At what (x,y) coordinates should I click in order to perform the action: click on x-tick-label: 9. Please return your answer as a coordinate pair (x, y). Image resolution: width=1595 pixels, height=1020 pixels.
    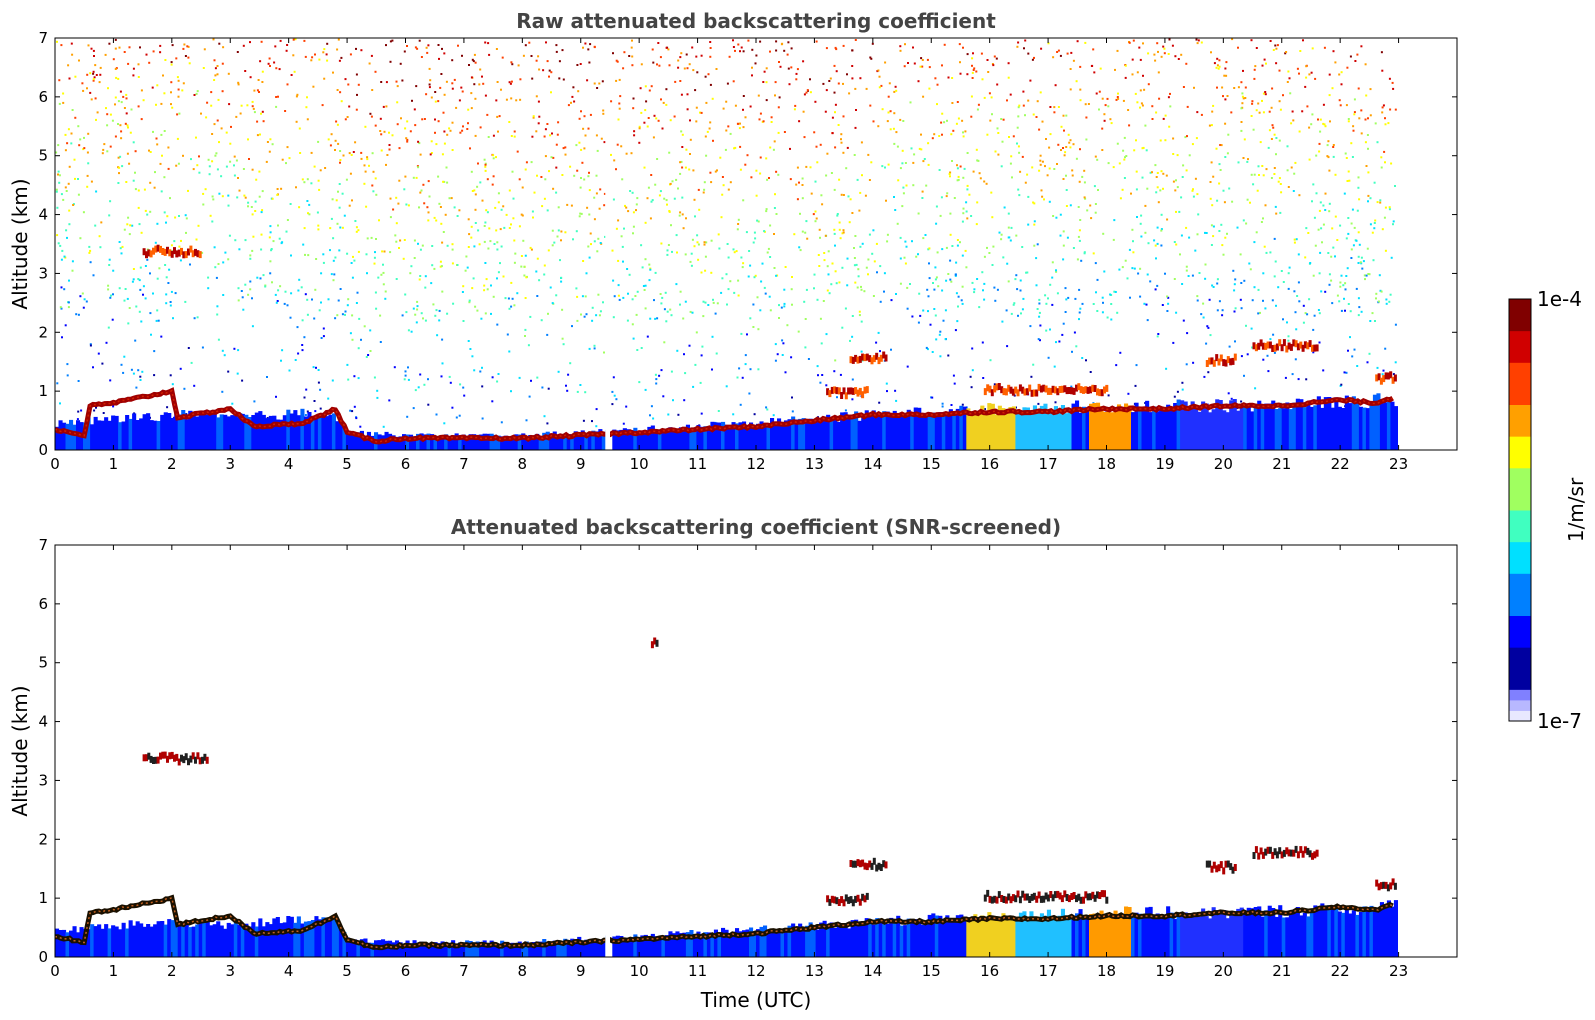
    Looking at the image, I should click on (581, 464).